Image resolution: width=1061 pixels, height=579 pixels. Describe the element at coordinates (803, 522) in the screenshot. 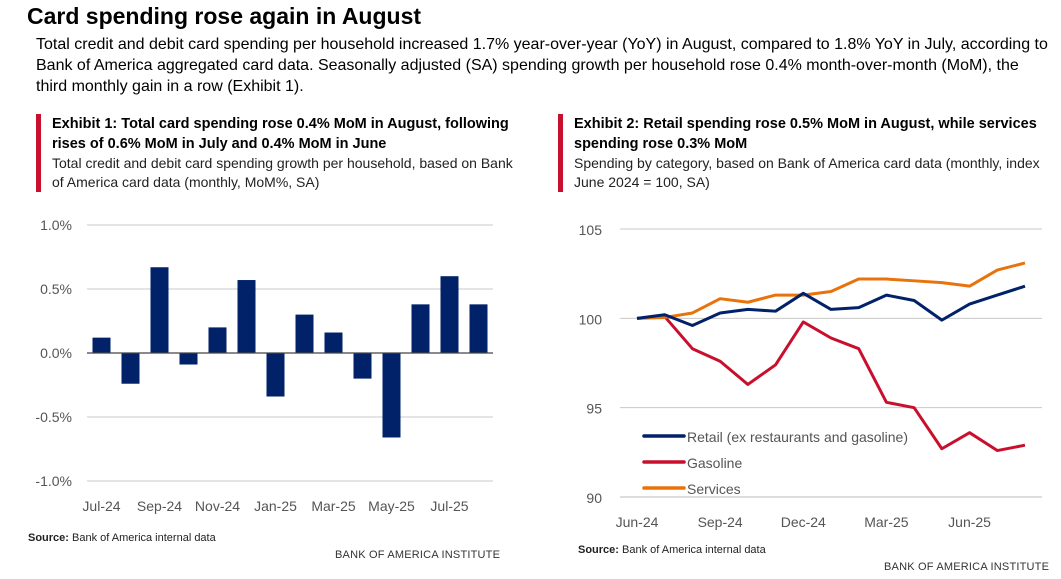

I see `x-tick-label: Dec-24` at that location.